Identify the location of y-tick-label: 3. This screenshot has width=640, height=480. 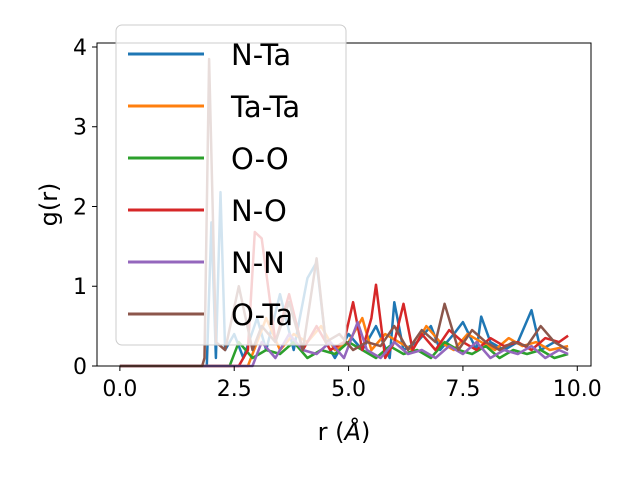
(80, 128).